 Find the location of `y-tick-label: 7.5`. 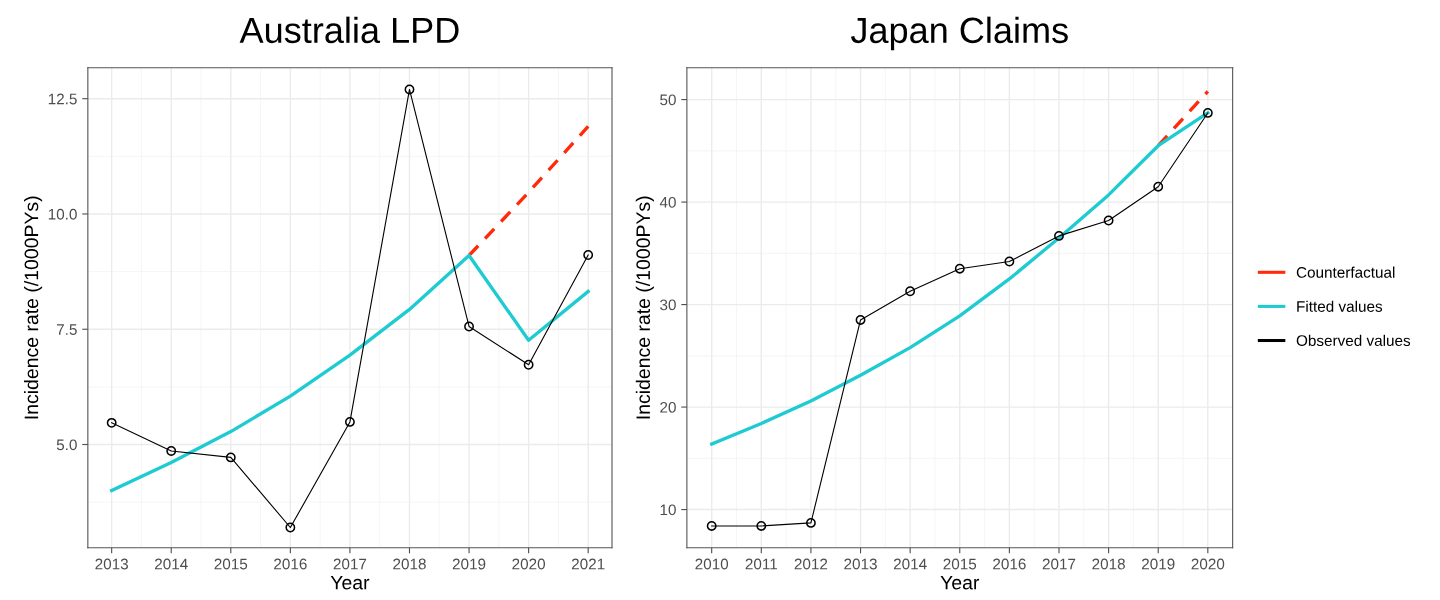

y-tick-label: 7.5 is located at coordinates (66, 329).